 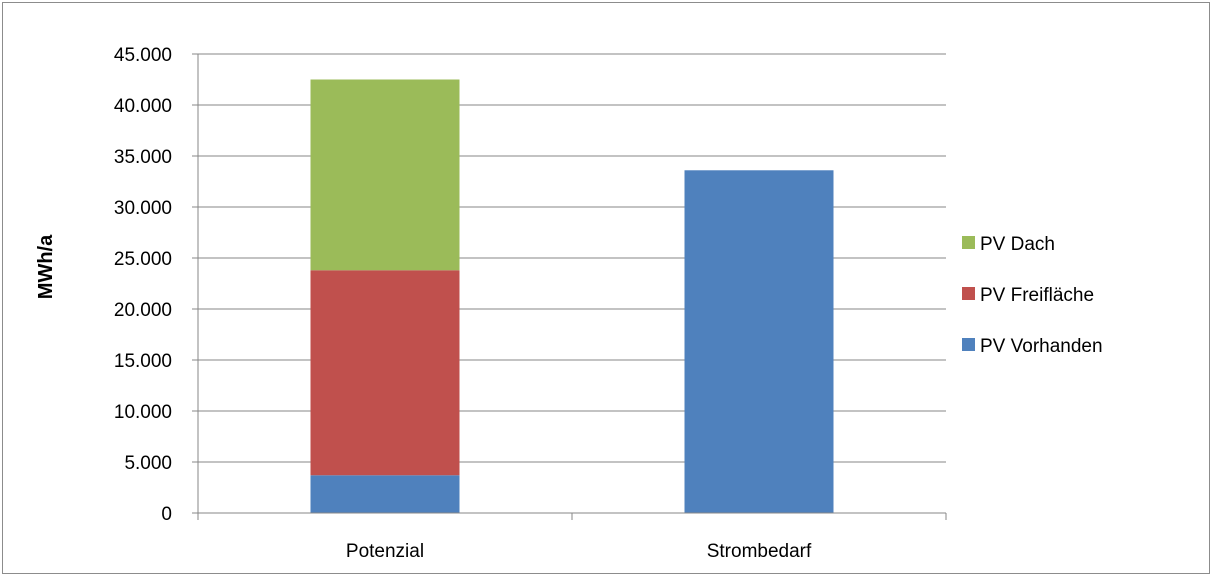 What do you see at coordinates (143, 310) in the screenshot?
I see `y-tick-label: 20.000` at bounding box center [143, 310].